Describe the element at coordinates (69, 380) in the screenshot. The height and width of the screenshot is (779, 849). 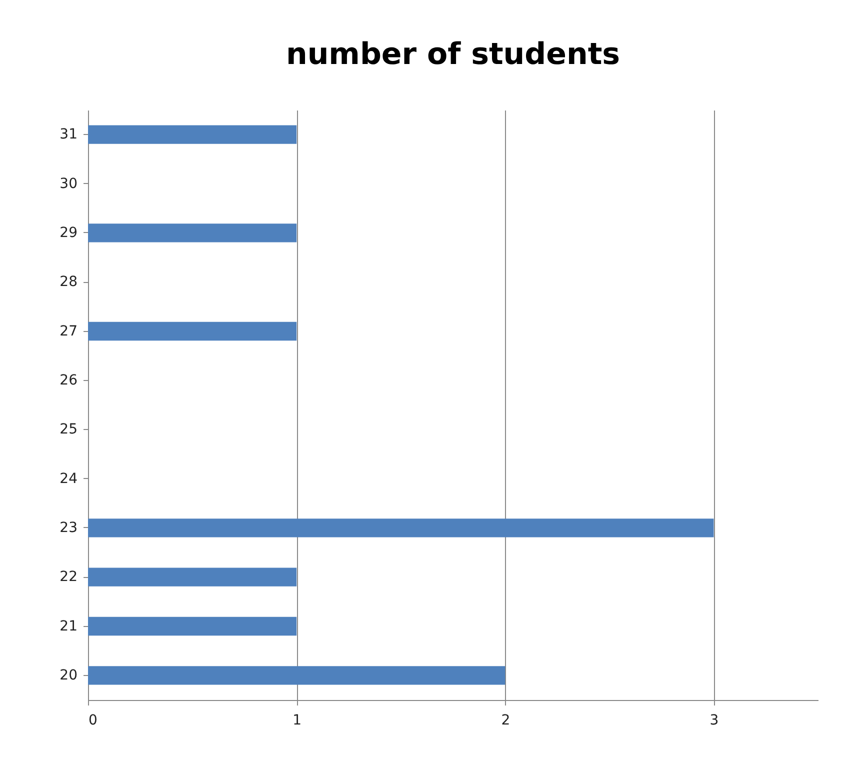
I see `y-tick-label: 26` at that location.